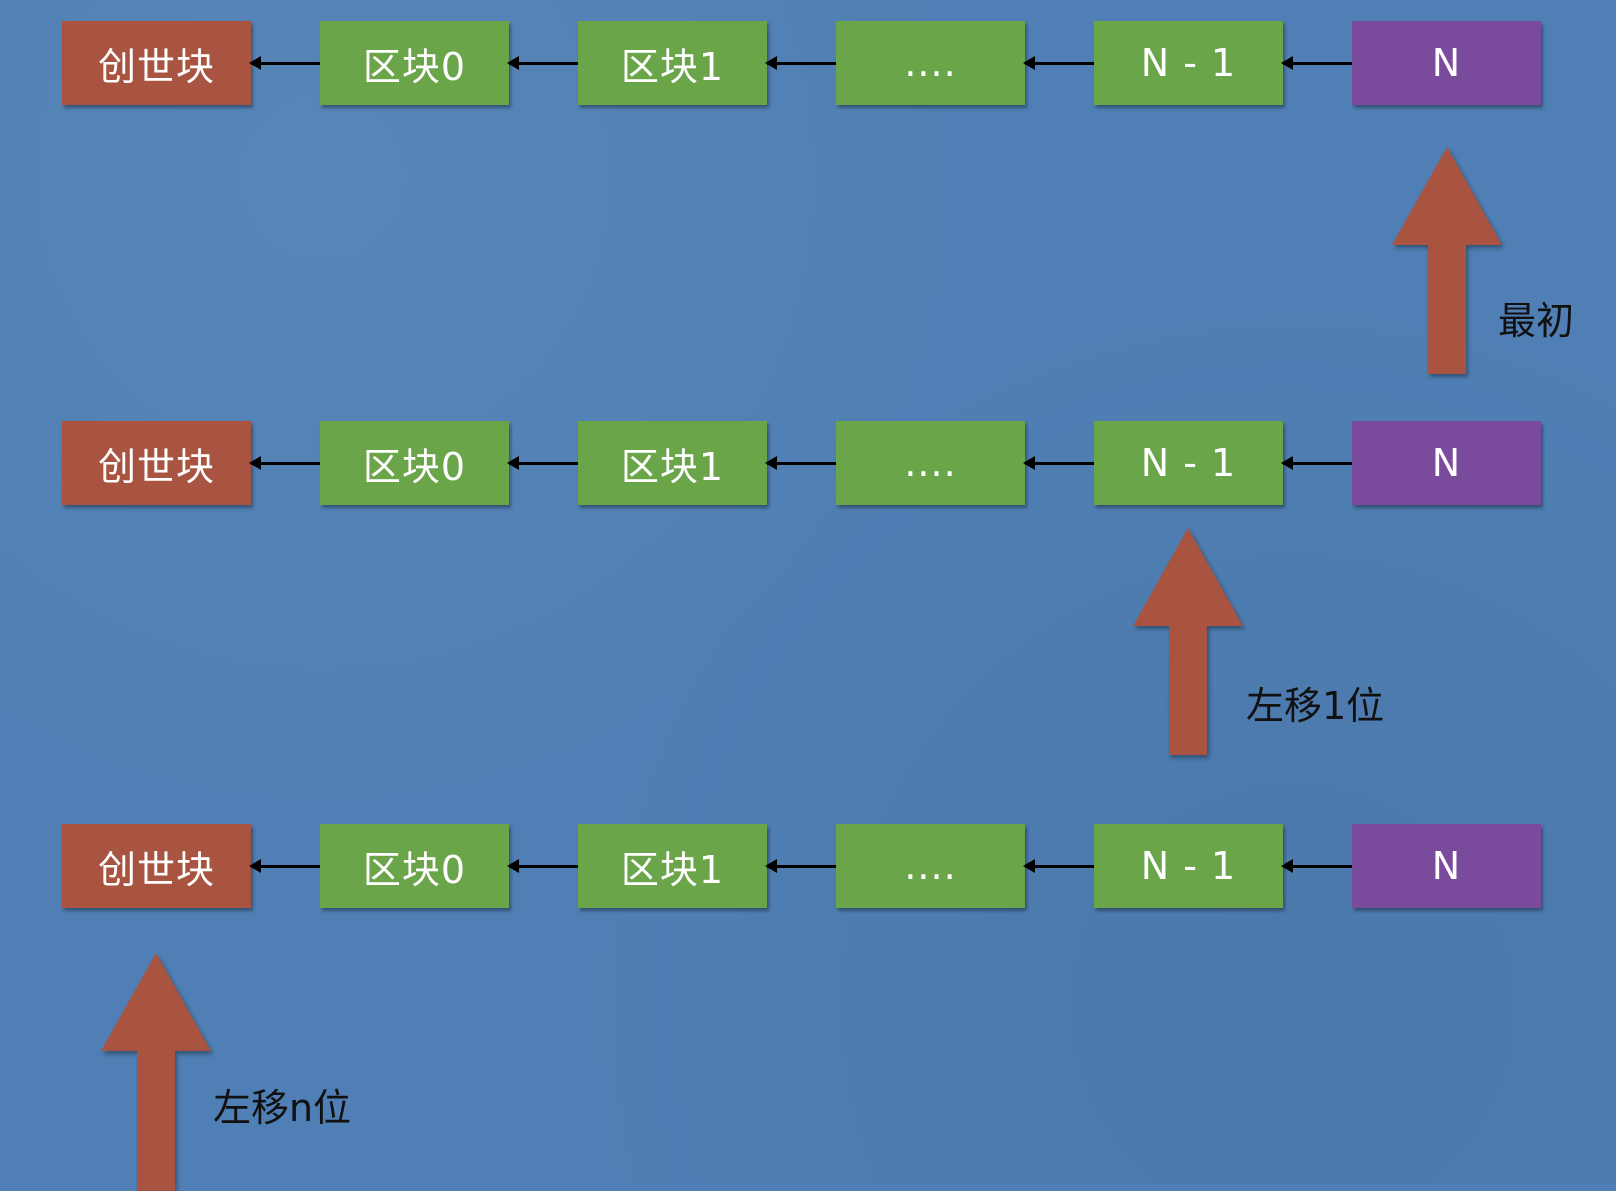  Describe the element at coordinates (1315, 706) in the screenshot. I see `pointer-caption-shift-1: 左移1位` at that location.